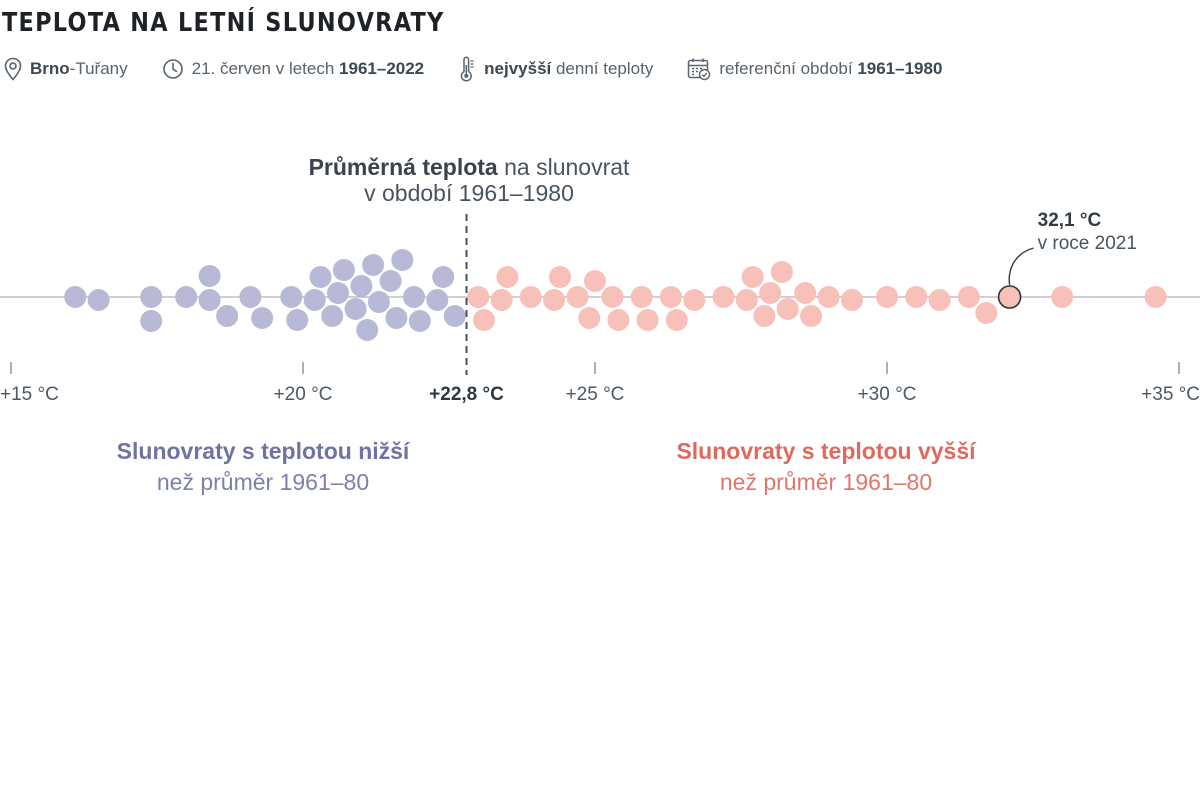 The image size is (1200, 807). Describe the element at coordinates (50, 68) in the screenshot. I see `meta-location-bold: Brno` at that location.